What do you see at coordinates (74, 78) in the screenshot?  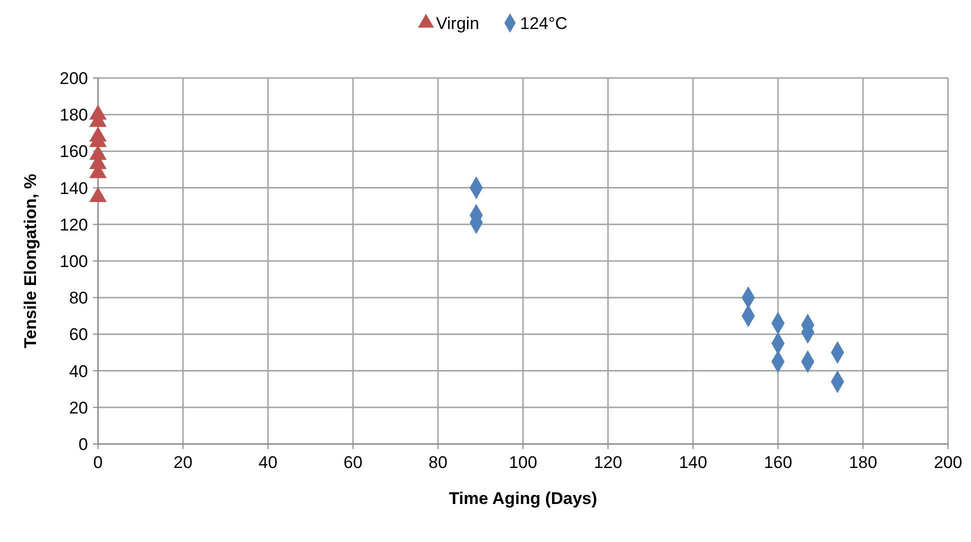 I see `y-tick-label: 200` at bounding box center [74, 78].